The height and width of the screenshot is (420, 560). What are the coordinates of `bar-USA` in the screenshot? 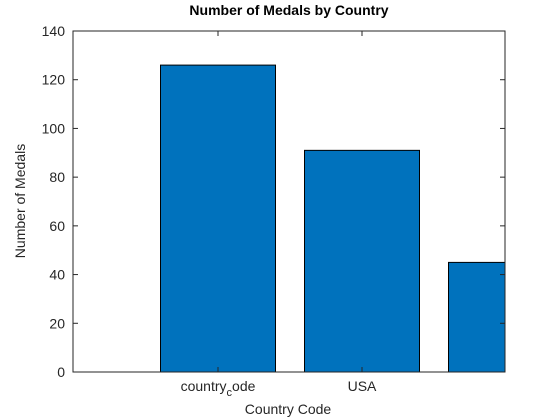 It's located at (362, 260).